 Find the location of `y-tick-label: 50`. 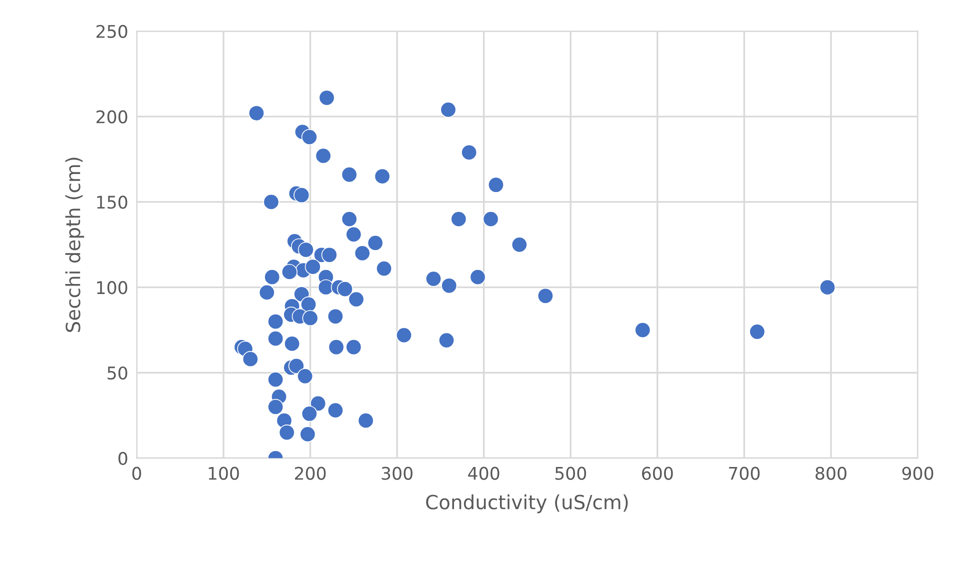

y-tick-label: 50 is located at coordinates (118, 373).